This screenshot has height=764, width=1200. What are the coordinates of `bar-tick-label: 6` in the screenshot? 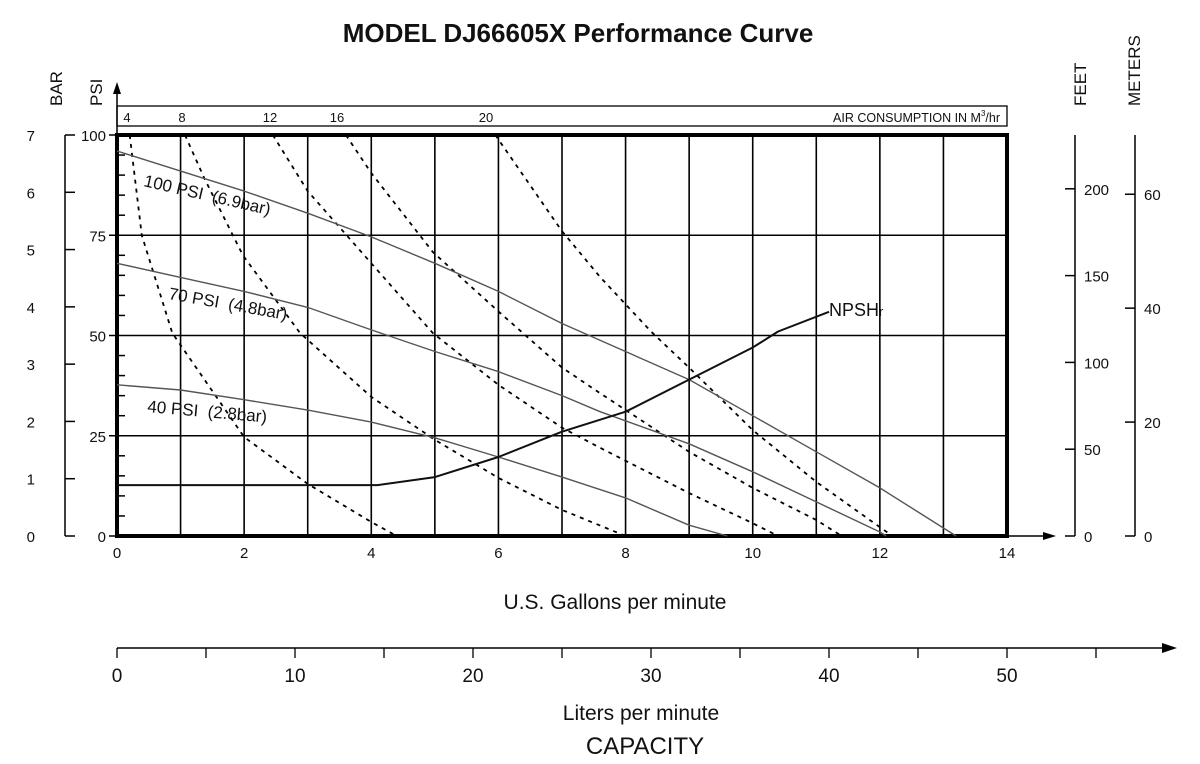 It's located at (31, 193).